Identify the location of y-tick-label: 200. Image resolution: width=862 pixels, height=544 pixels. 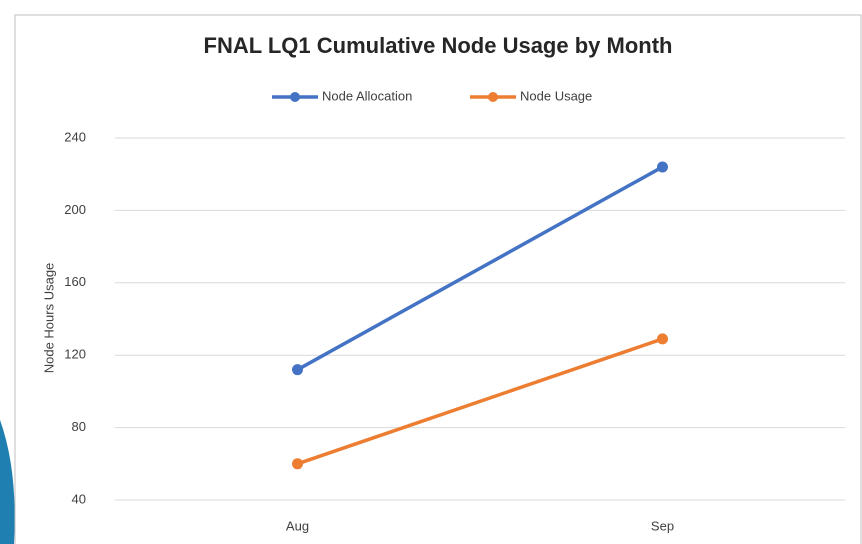
(75, 209).